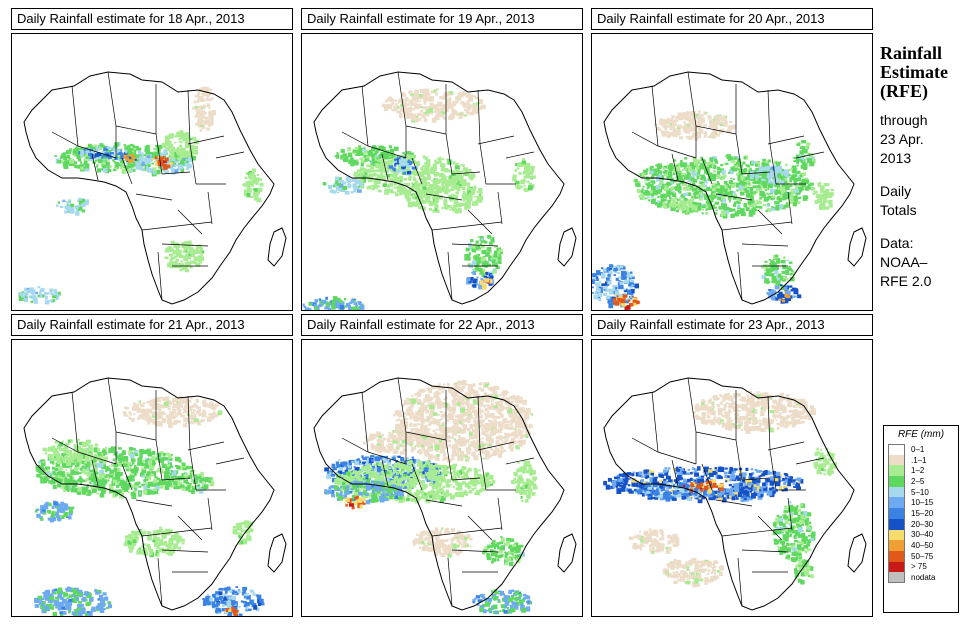  I want to click on legend-item: 20–30, so click(921, 524).